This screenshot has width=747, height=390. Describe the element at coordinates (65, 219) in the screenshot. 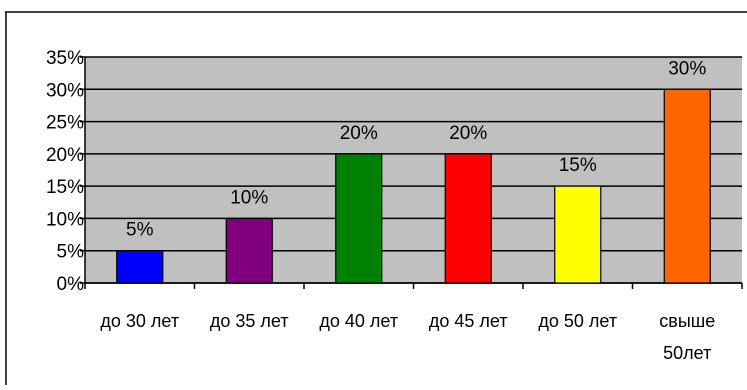

I see `y-tick-label: 10%` at that location.